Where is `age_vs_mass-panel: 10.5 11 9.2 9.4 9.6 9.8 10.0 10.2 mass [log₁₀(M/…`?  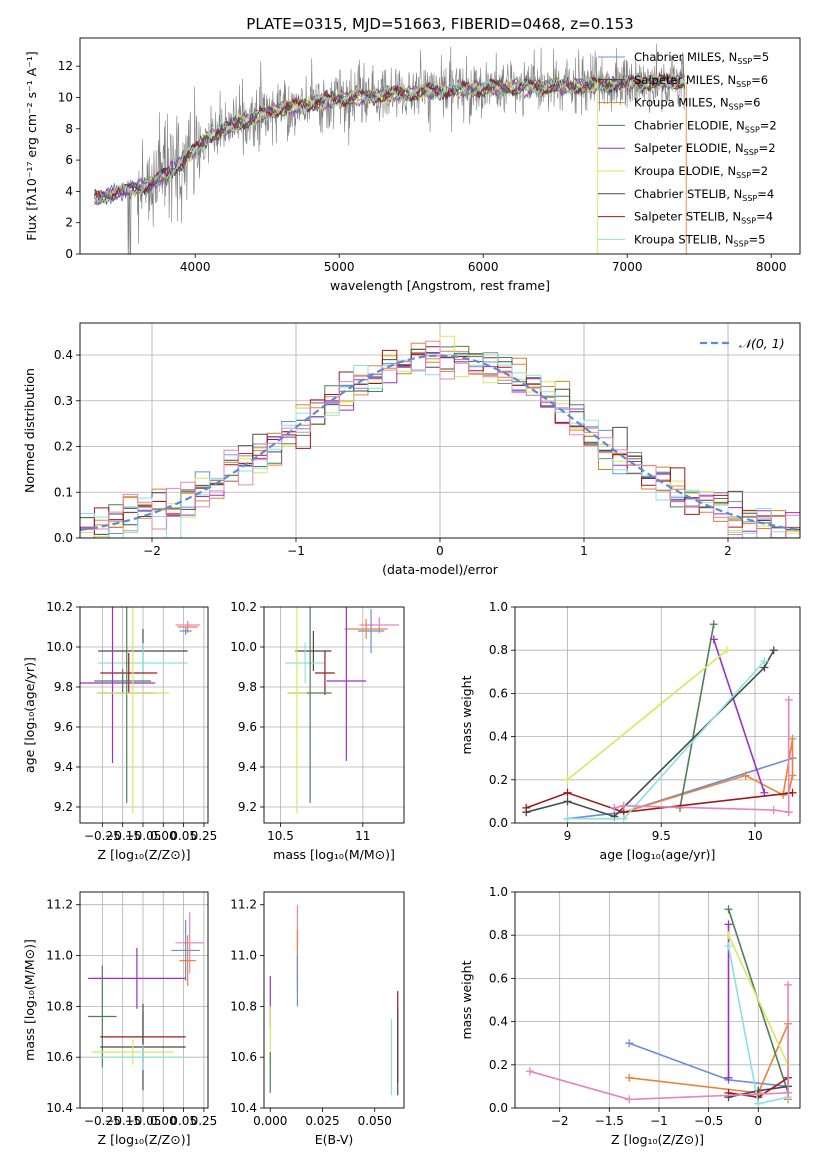 age_vs_mass-panel: 10.5 11 9.2 9.4 9.6 9.8 10.0 10.2 mass [log₁₀(M/… is located at coordinates (317, 731).